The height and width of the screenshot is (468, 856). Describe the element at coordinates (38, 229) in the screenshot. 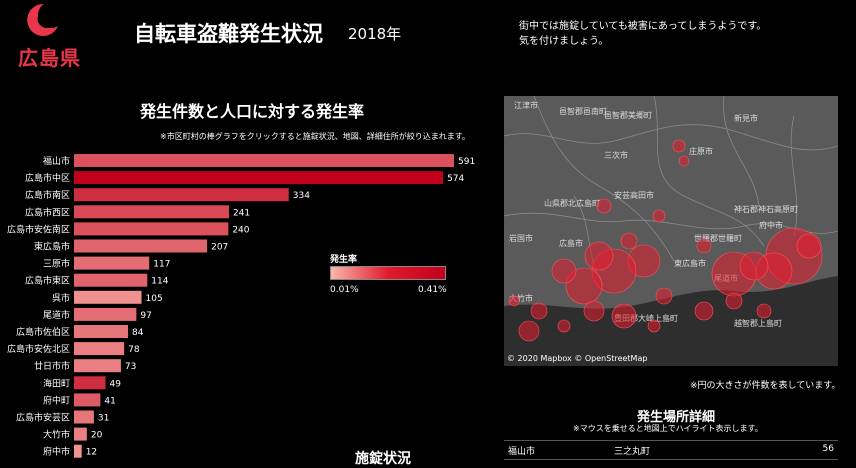

I see `category-label: 広島市安佐南区` at that location.